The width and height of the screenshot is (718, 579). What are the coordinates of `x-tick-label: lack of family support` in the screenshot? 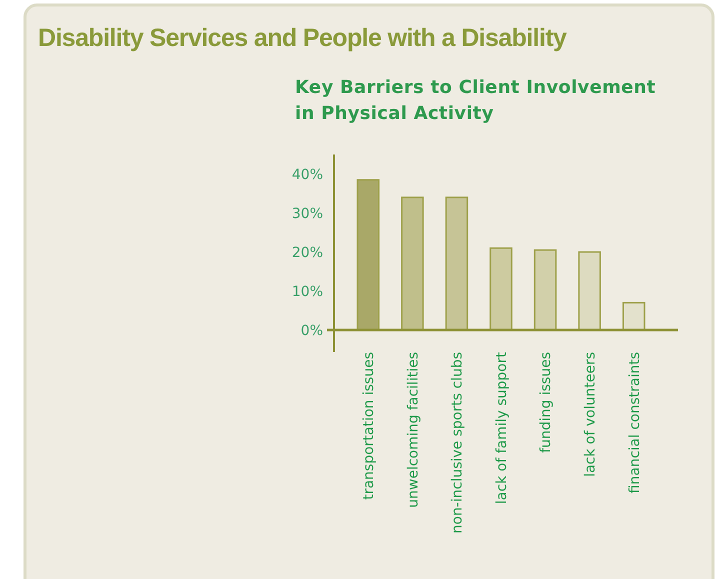 It's located at (502, 428).